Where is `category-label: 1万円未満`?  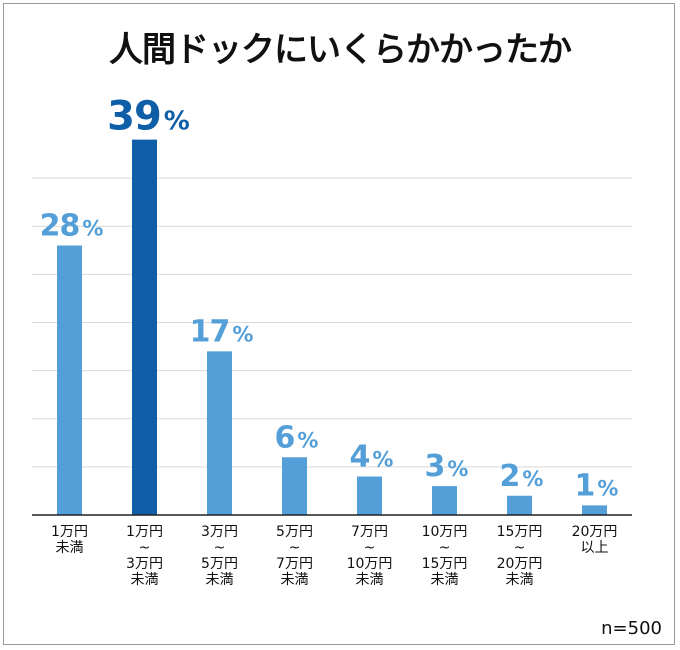
category-label: 1万円未満 is located at coordinates (69, 540).